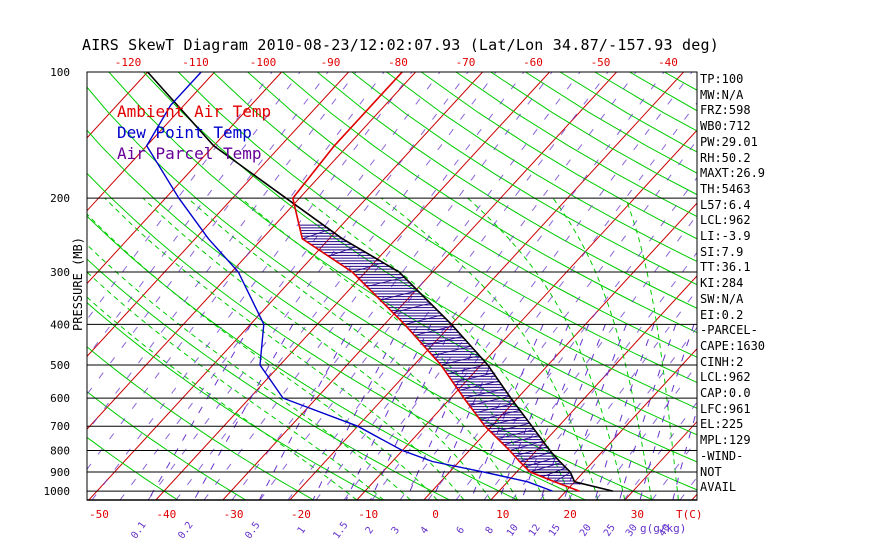 The height and width of the screenshot is (560, 870). Describe the element at coordinates (722, 94) in the screenshot. I see `index-value: MW:N/A` at that location.